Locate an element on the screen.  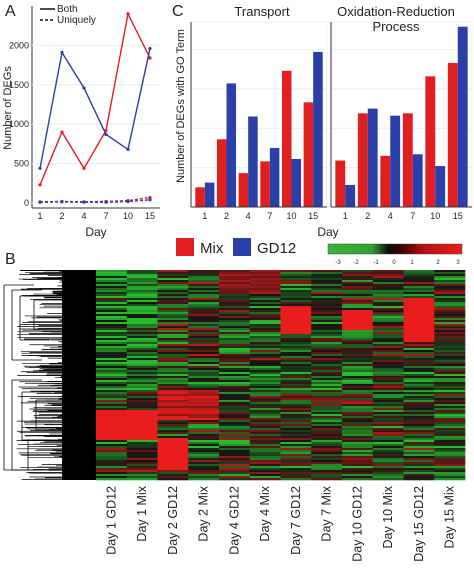
panel-label-b: B is located at coordinates (10, 259).